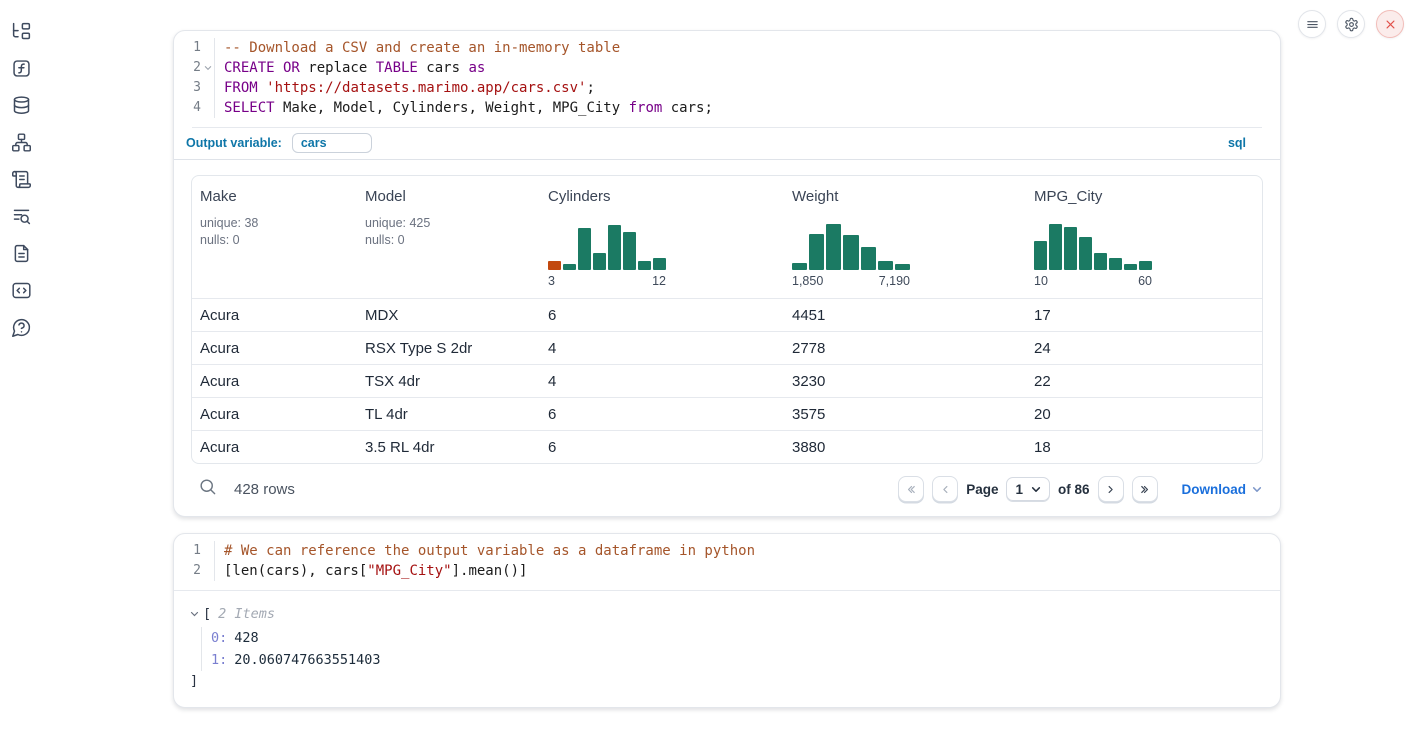 This screenshot has height=729, width=1408. I want to click on table-cell: 17, so click(1042, 315).